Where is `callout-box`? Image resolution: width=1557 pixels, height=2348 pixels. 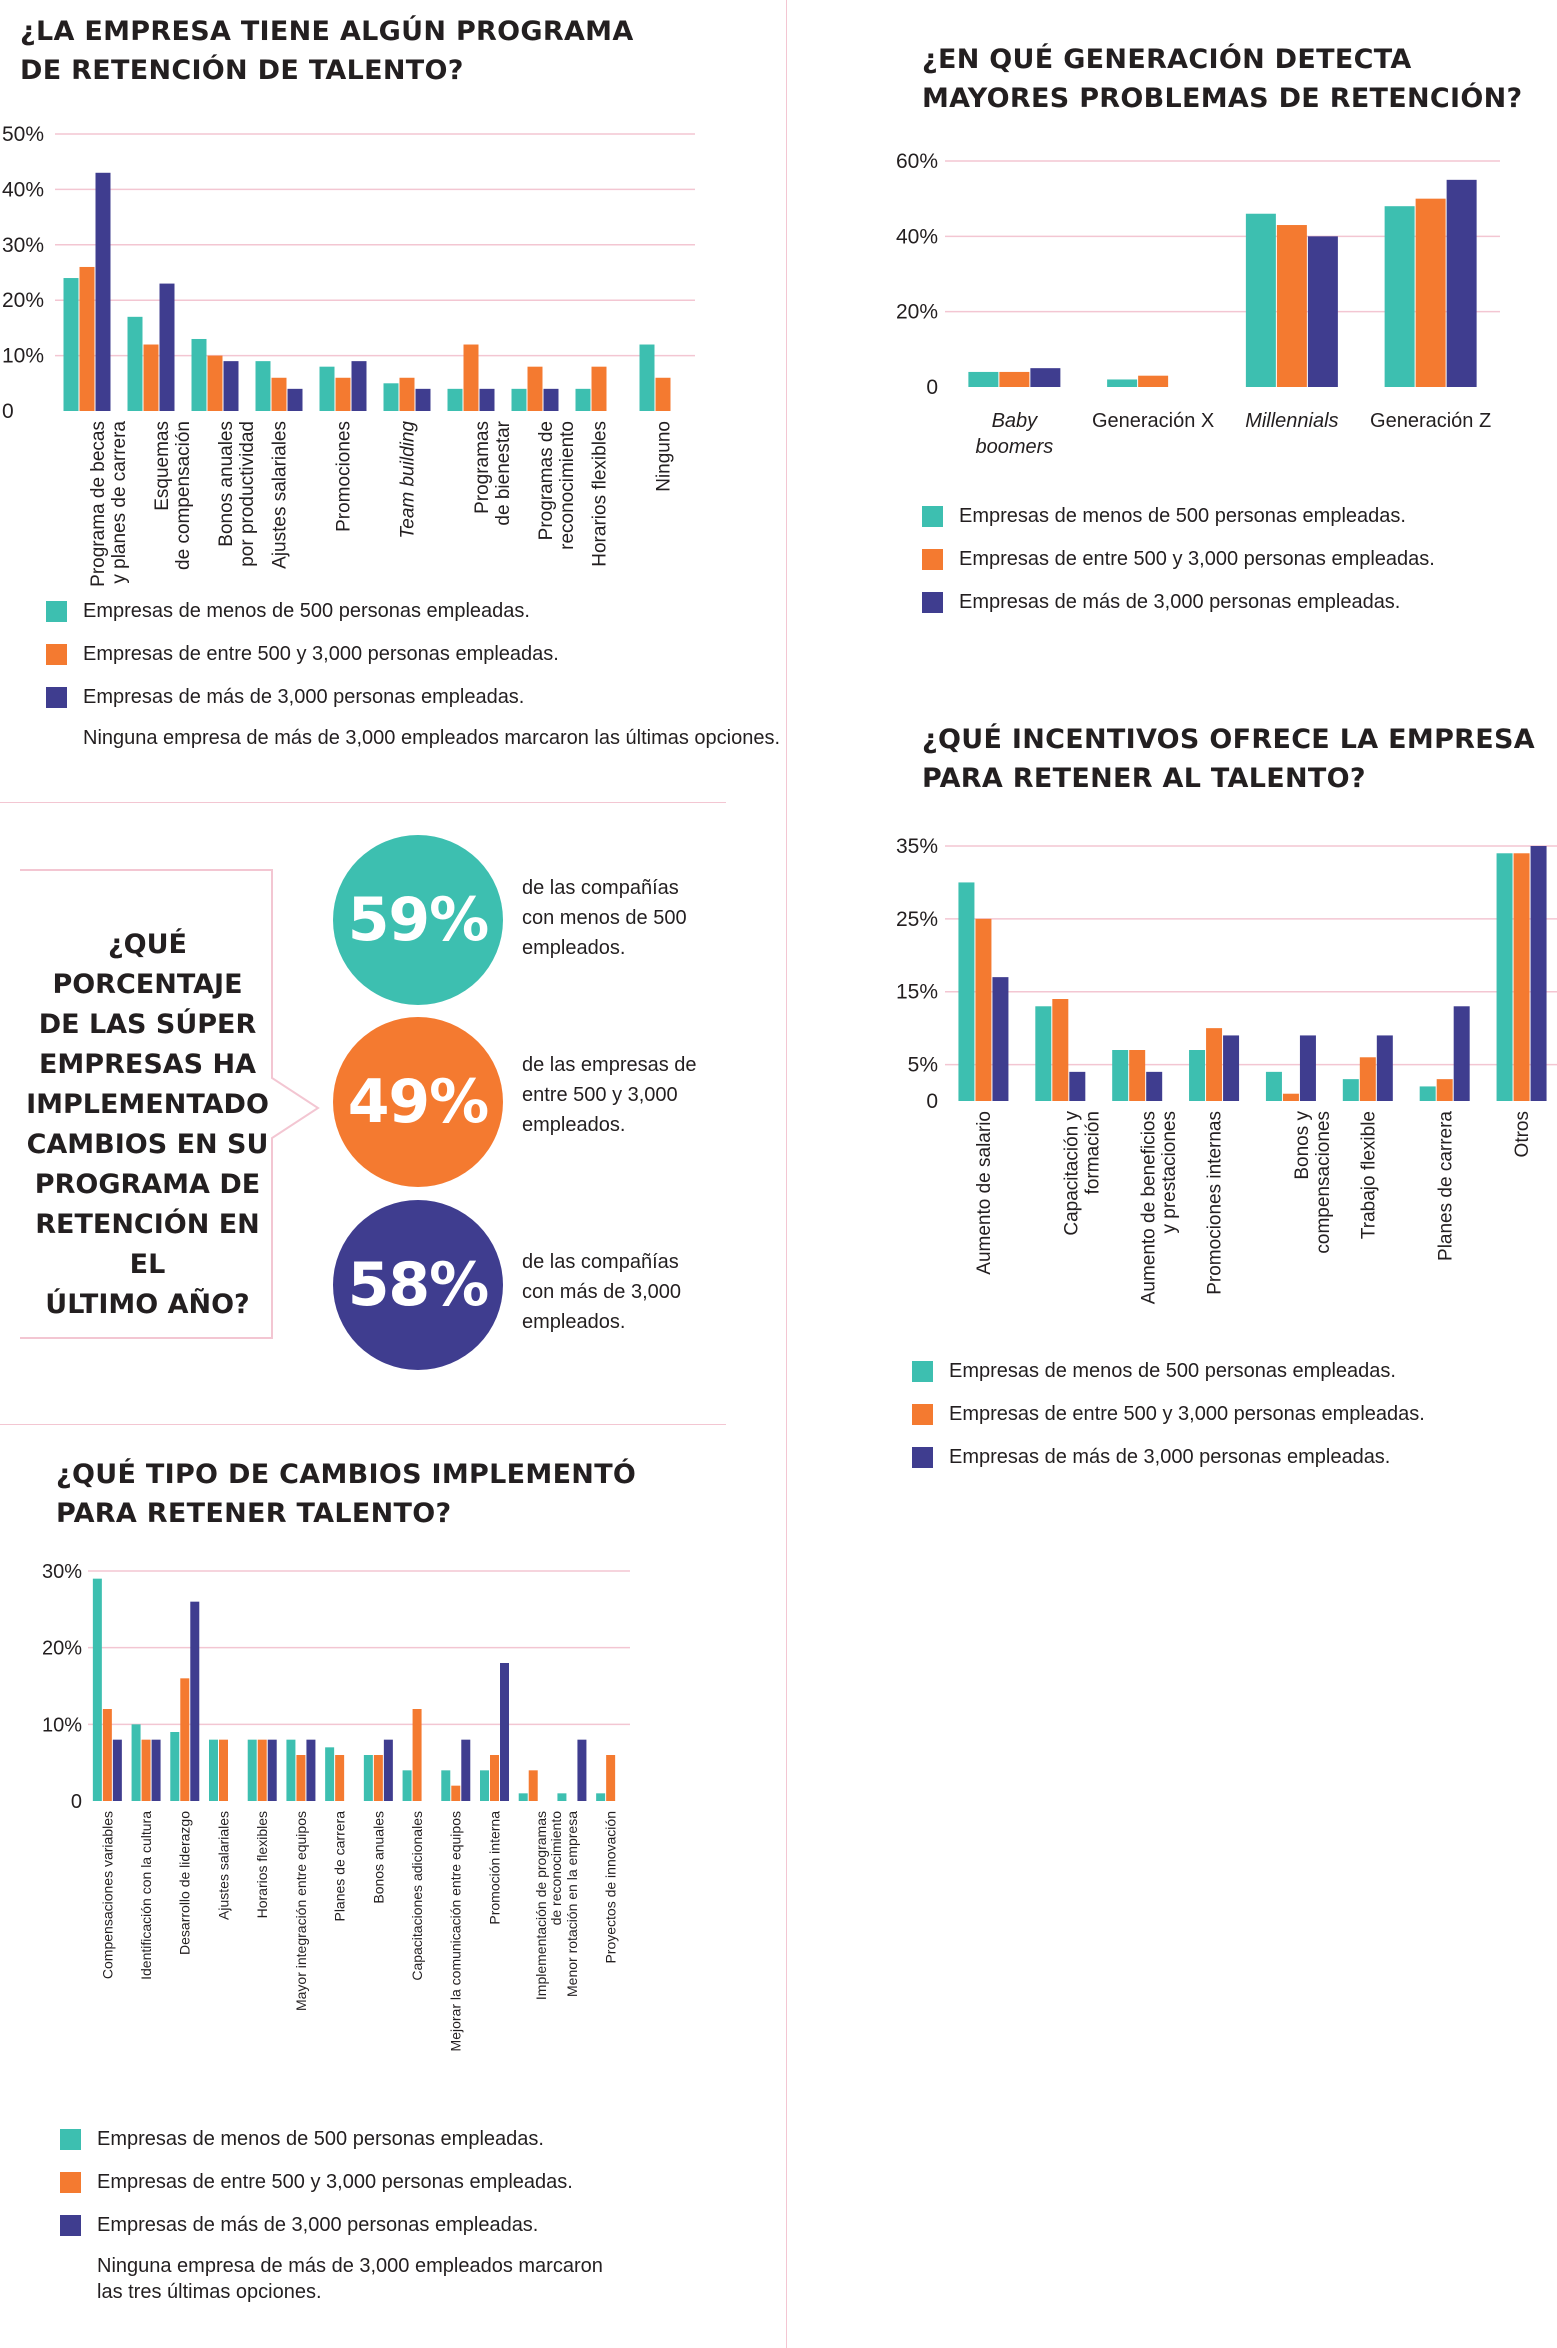 callout-box is located at coordinates (170, 1104).